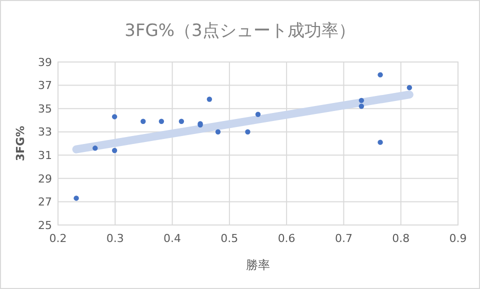  What do you see at coordinates (45, 62) in the screenshot?
I see `y-tick-label: 39` at bounding box center [45, 62].